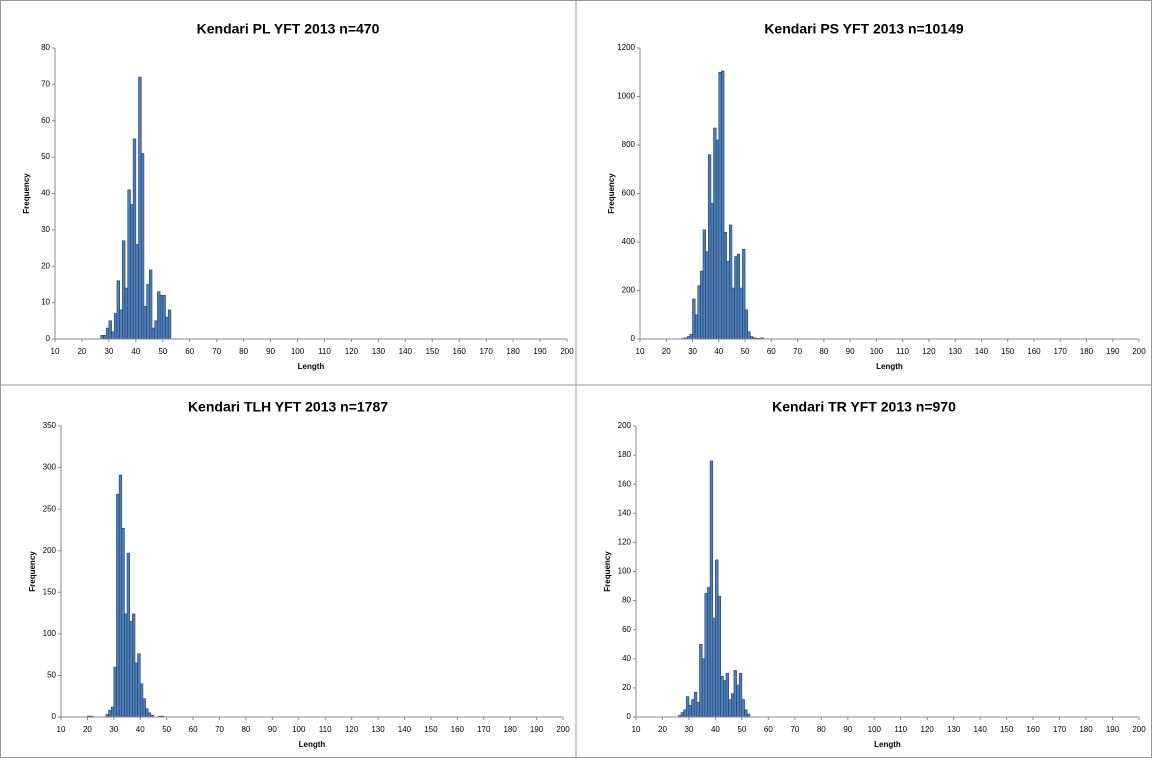  I want to click on y-tick-label: 0, so click(629, 716).